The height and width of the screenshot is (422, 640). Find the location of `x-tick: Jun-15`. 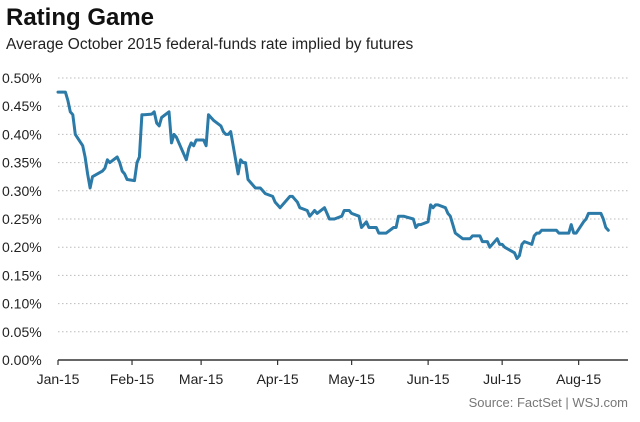

x-tick: Jun-15 is located at coordinates (428, 373).